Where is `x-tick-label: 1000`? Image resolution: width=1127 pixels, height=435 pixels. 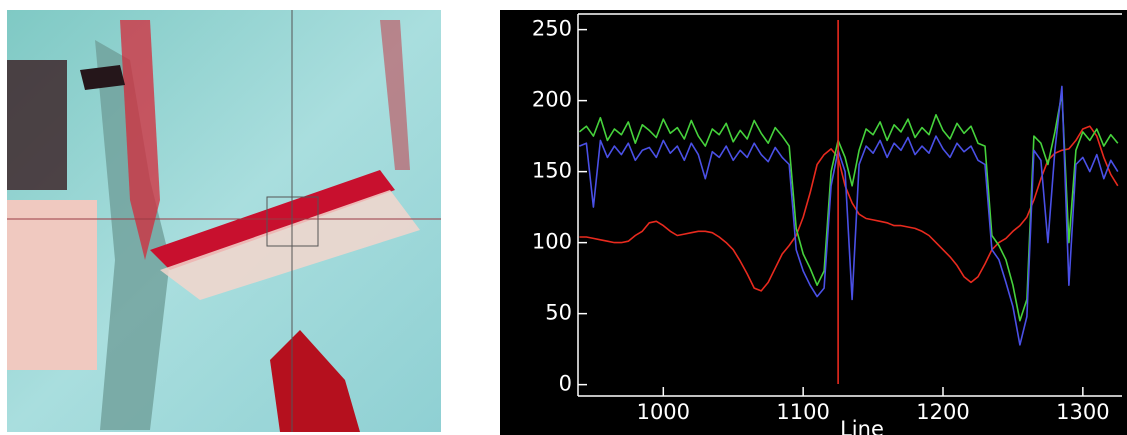
x-tick-label: 1000 is located at coordinates (663, 412).